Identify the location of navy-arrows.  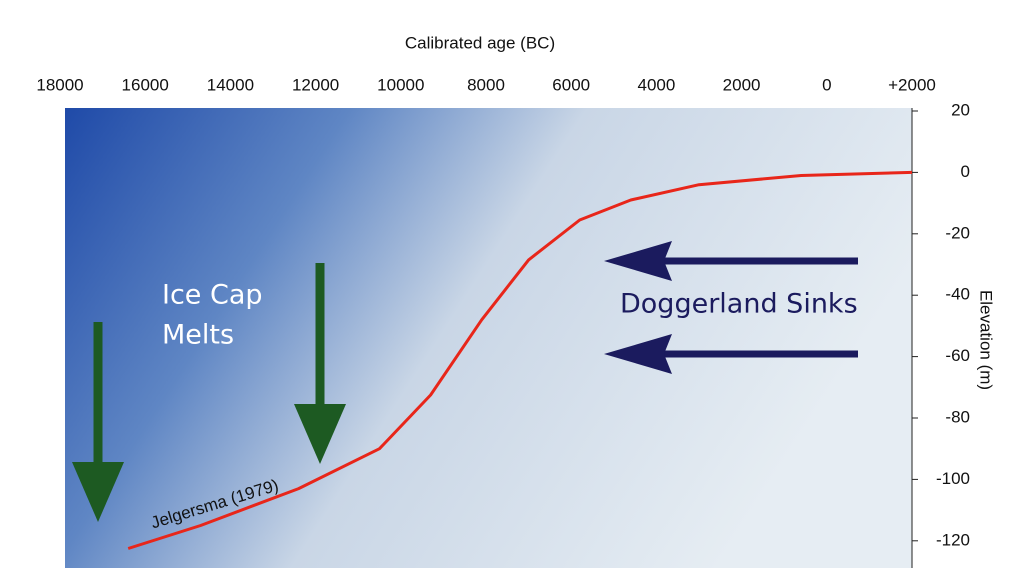
(731, 307).